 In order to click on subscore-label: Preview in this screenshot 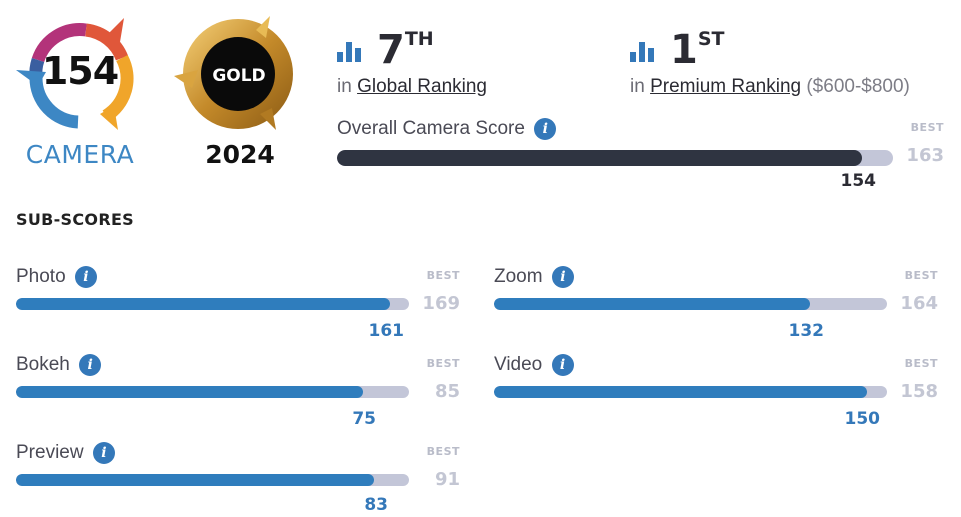, I will do `click(50, 452)`.